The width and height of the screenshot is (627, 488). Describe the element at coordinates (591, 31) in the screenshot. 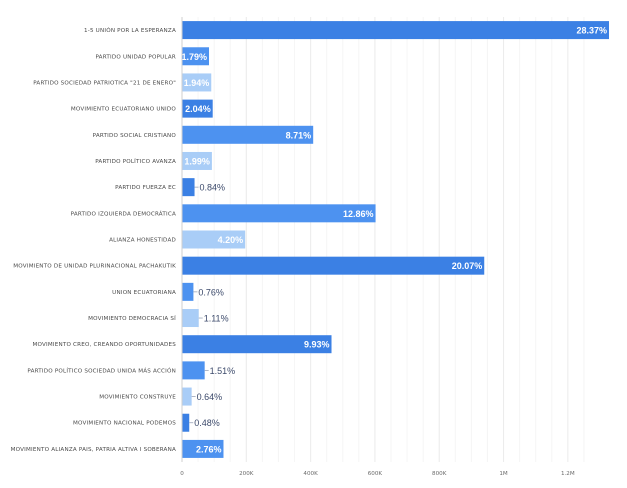

I see `value-label: 28.37%` at that location.